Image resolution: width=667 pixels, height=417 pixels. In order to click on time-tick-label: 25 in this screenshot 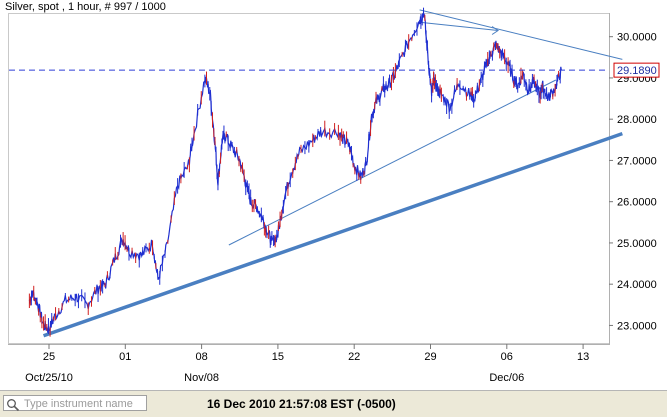, I will do `click(49, 357)`.